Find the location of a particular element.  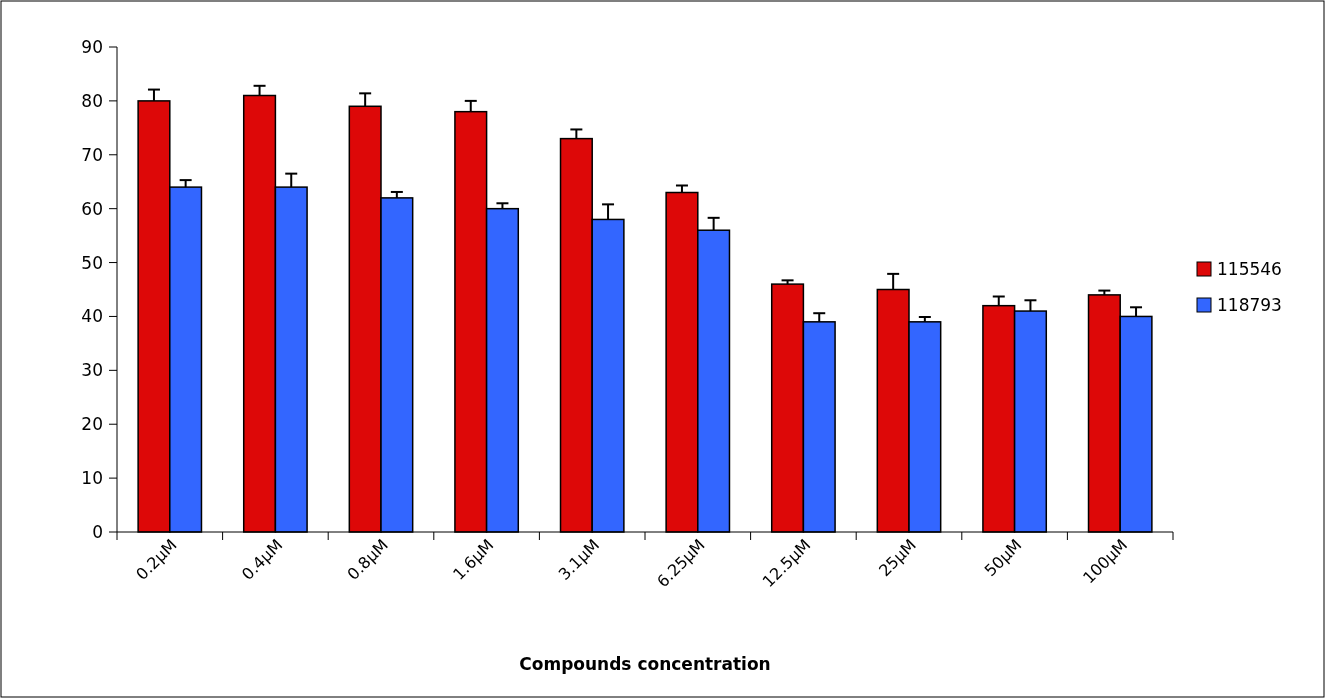

y-tick-label: 20 is located at coordinates (92, 424).